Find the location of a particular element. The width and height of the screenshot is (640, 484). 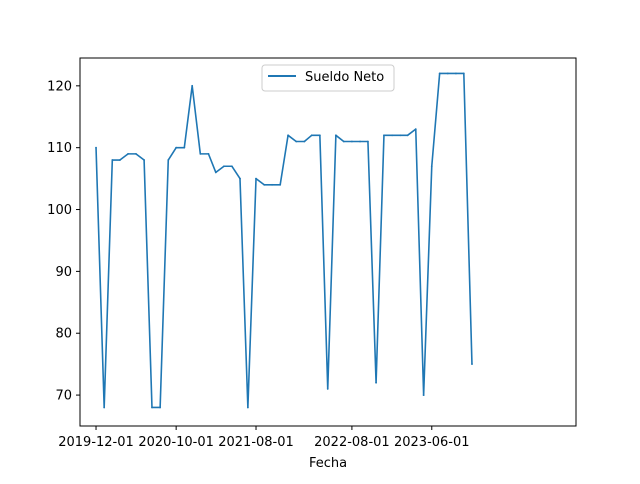

legend-series-label: Sueldo Neto is located at coordinates (344, 77).